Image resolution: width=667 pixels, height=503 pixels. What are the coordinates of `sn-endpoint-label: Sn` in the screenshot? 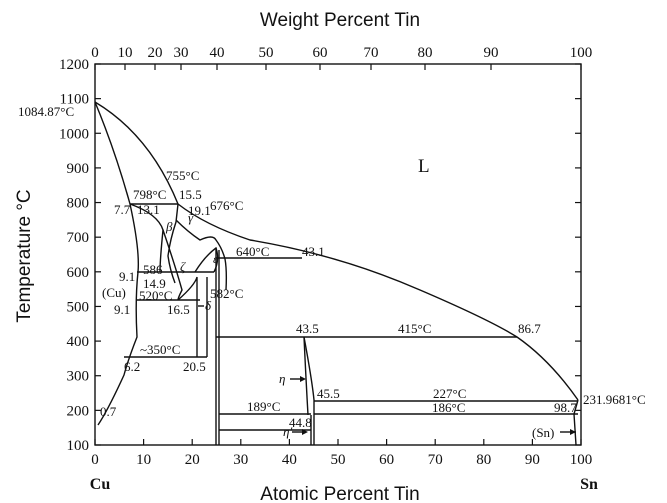 It's located at (589, 484).